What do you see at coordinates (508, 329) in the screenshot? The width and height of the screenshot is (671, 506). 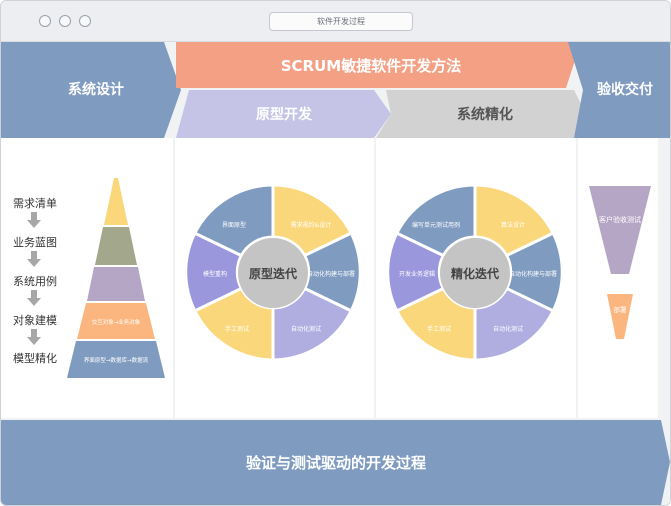 I see `cycle2-label-auto-test: 自动化测试` at bounding box center [508, 329].